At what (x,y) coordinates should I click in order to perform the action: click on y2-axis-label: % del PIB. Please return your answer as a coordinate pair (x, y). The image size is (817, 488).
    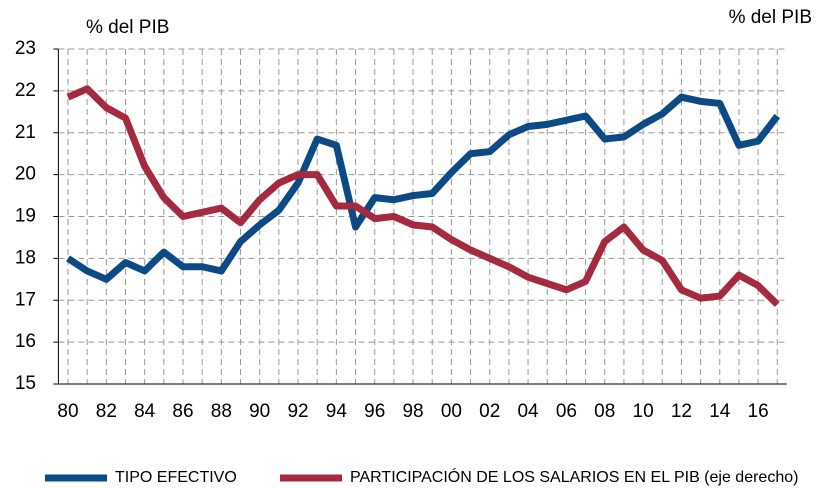
    Looking at the image, I should click on (770, 17).